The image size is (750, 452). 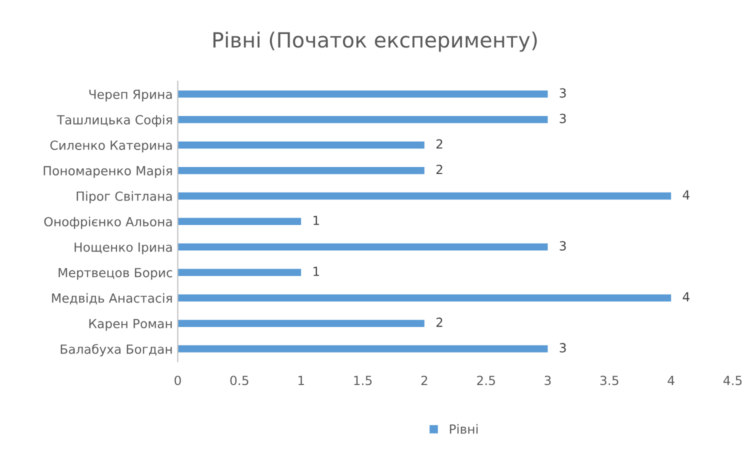 I want to click on y-tick-label: Пірог Світлана, so click(x=124, y=197).